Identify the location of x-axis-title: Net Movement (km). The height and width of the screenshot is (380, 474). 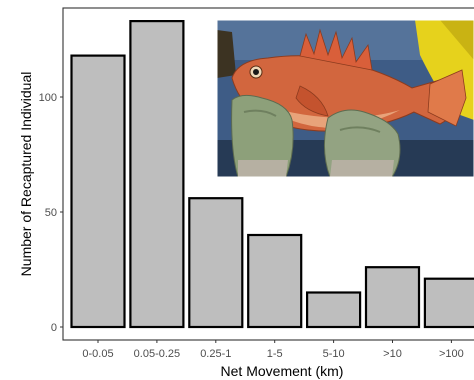
(282, 371).